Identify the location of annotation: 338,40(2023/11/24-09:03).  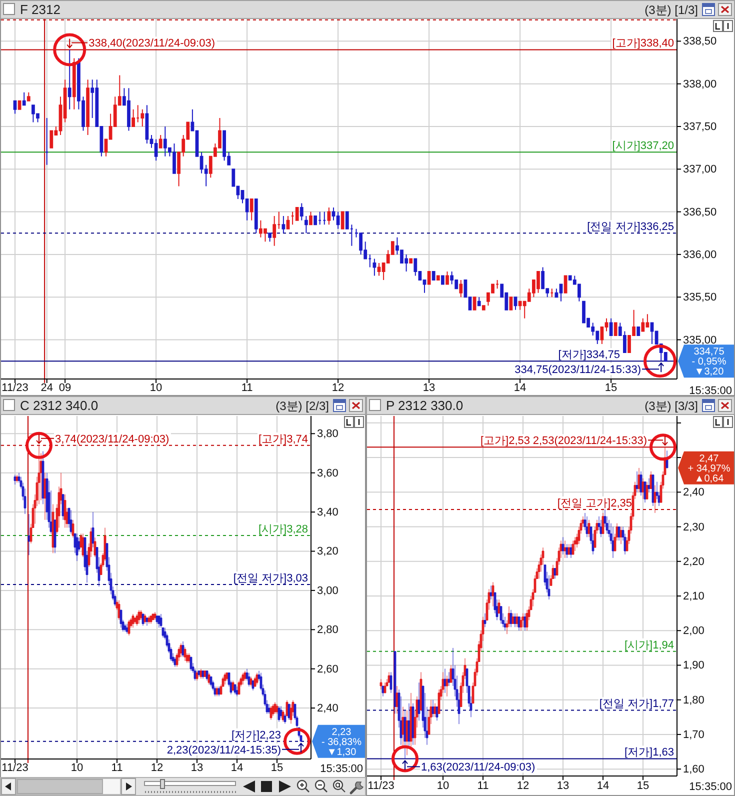
(152, 44).